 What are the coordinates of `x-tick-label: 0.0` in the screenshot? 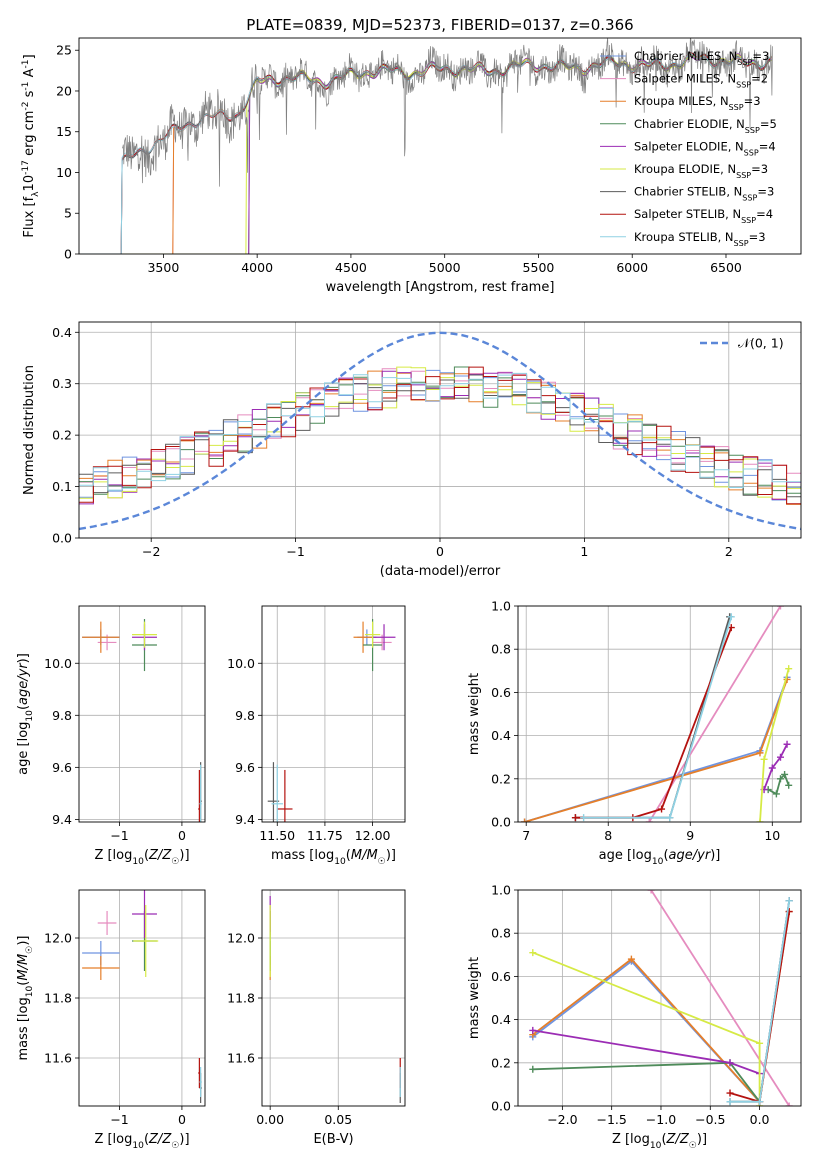 It's located at (760, 1119).